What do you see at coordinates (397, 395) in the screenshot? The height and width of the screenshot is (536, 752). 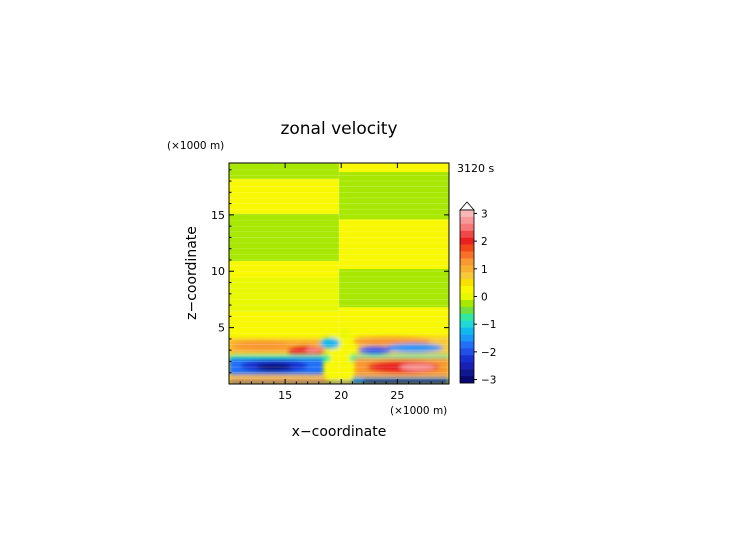 I see `x-tick-label: 25` at bounding box center [397, 395].